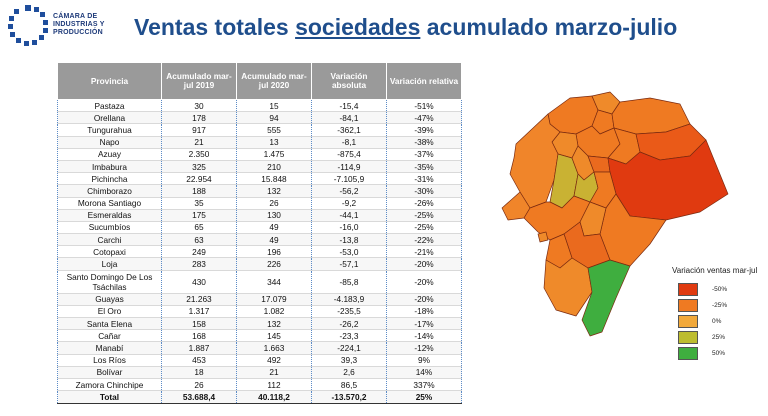 Image resolution: width=768 pixels, height=416 pixels. What do you see at coordinates (549, 27) in the screenshot?
I see `title-part: acumulado marzo-julio` at bounding box center [549, 27].